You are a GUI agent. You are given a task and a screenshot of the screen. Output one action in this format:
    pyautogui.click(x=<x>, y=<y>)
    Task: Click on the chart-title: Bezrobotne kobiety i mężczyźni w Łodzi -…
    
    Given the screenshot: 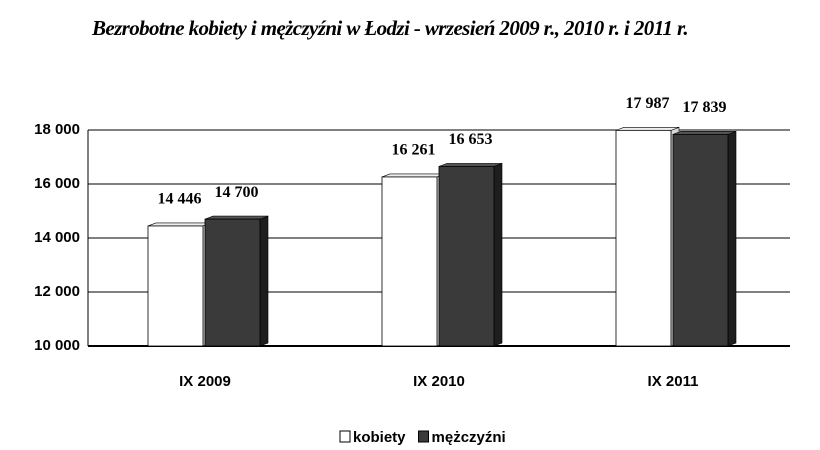 What is the action you would take?
    pyautogui.click(x=390, y=28)
    